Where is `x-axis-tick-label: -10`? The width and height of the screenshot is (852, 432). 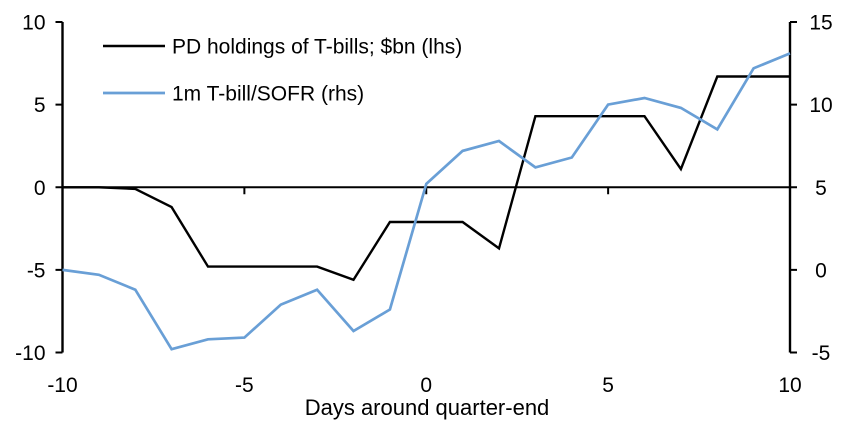 x-axis-tick-label: -10 is located at coordinates (62, 385).